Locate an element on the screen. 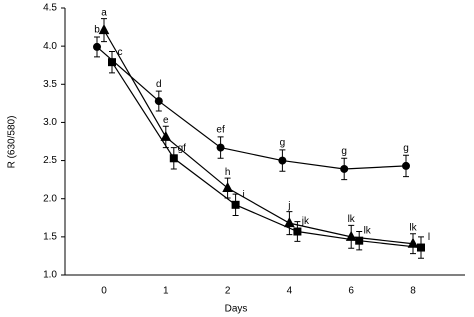 Image resolution: width=474 pixels, height=317 pixels. x-tick-label: 8 is located at coordinates (413, 291).